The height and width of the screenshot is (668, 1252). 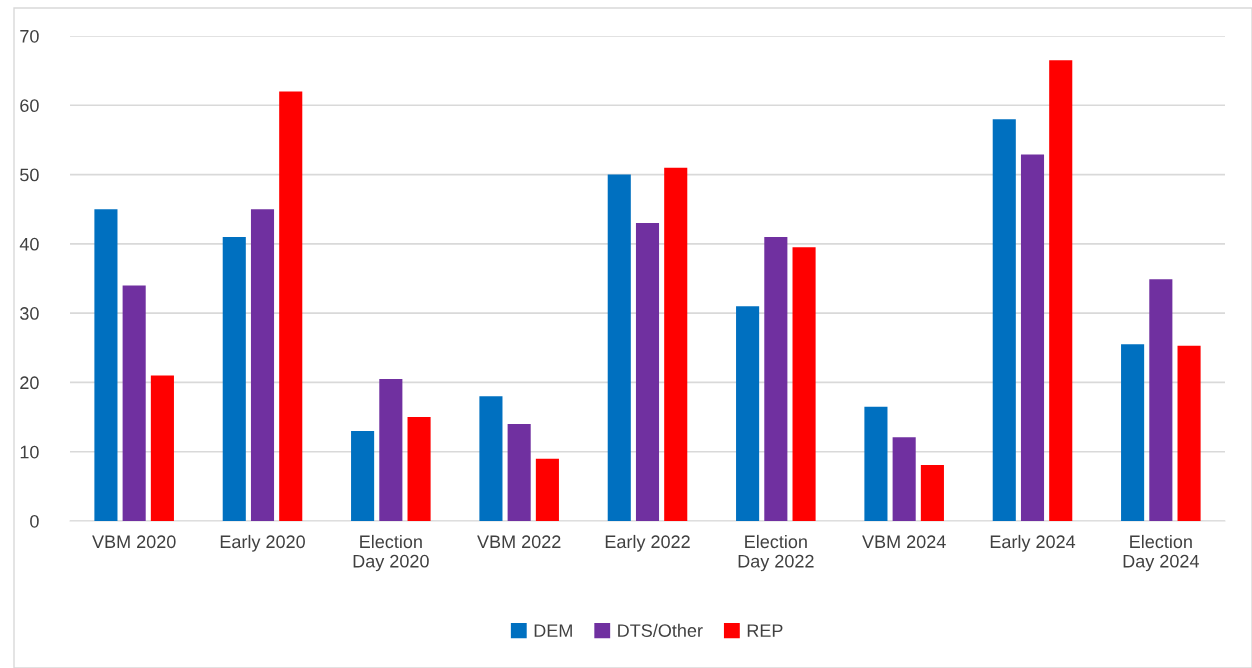 What do you see at coordinates (29, 36) in the screenshot?
I see `y-tick-label: 70` at bounding box center [29, 36].